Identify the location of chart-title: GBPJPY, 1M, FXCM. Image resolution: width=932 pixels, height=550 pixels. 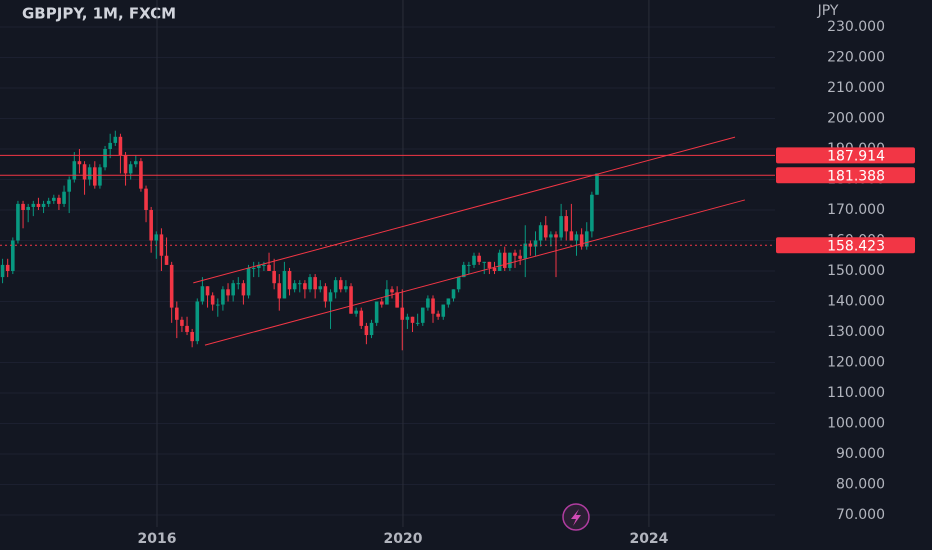
(99, 14).